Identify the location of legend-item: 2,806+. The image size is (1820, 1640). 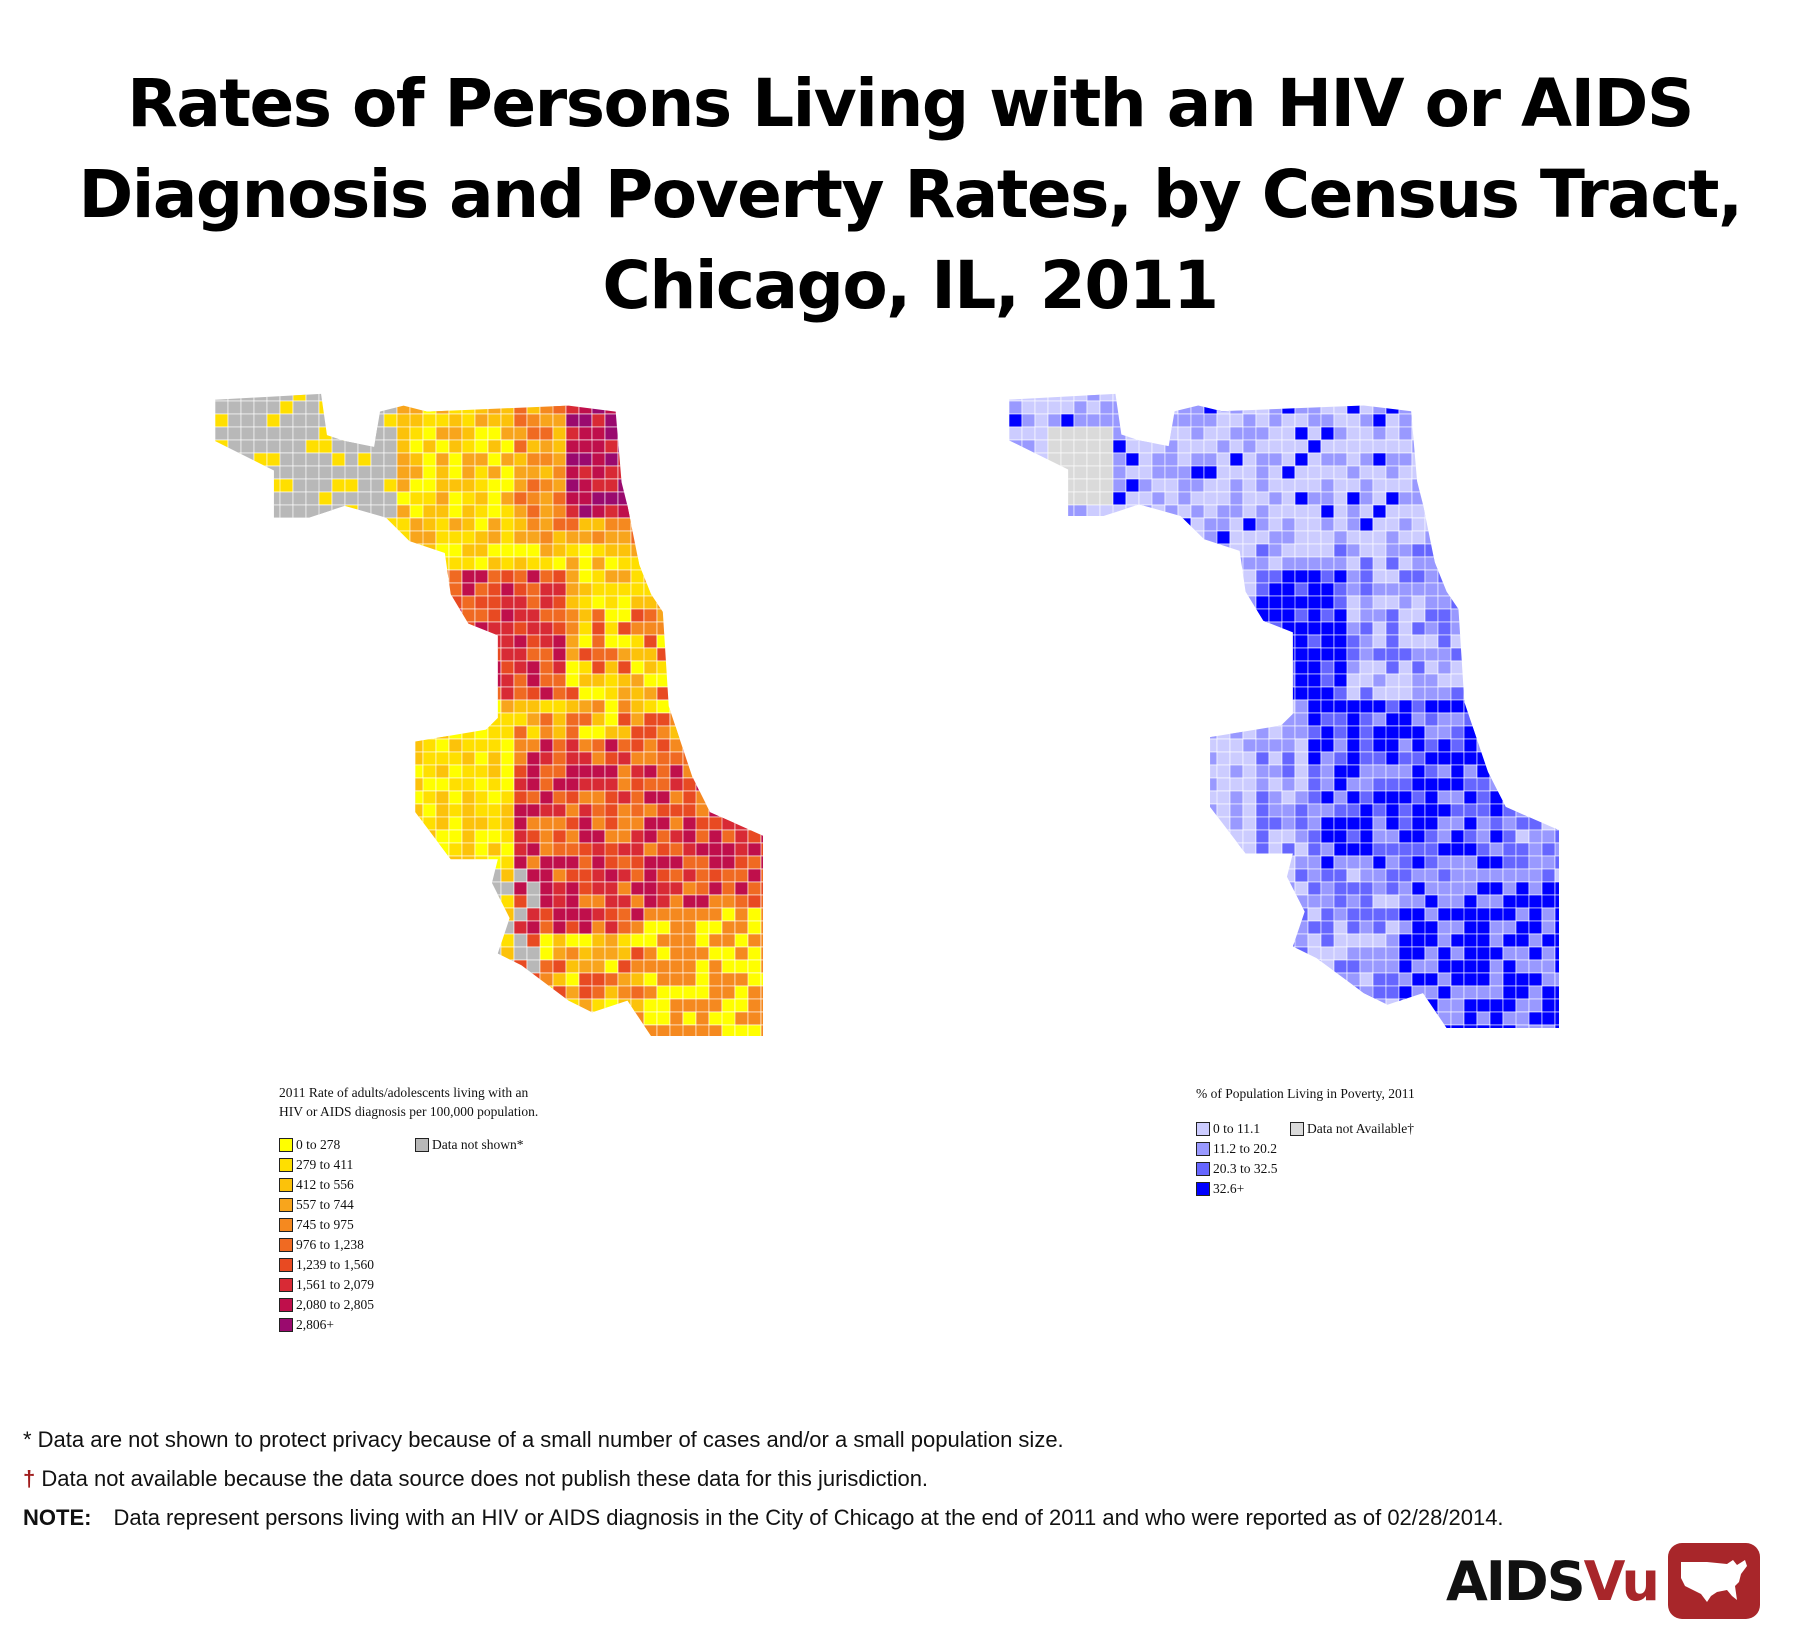
(347, 1325).